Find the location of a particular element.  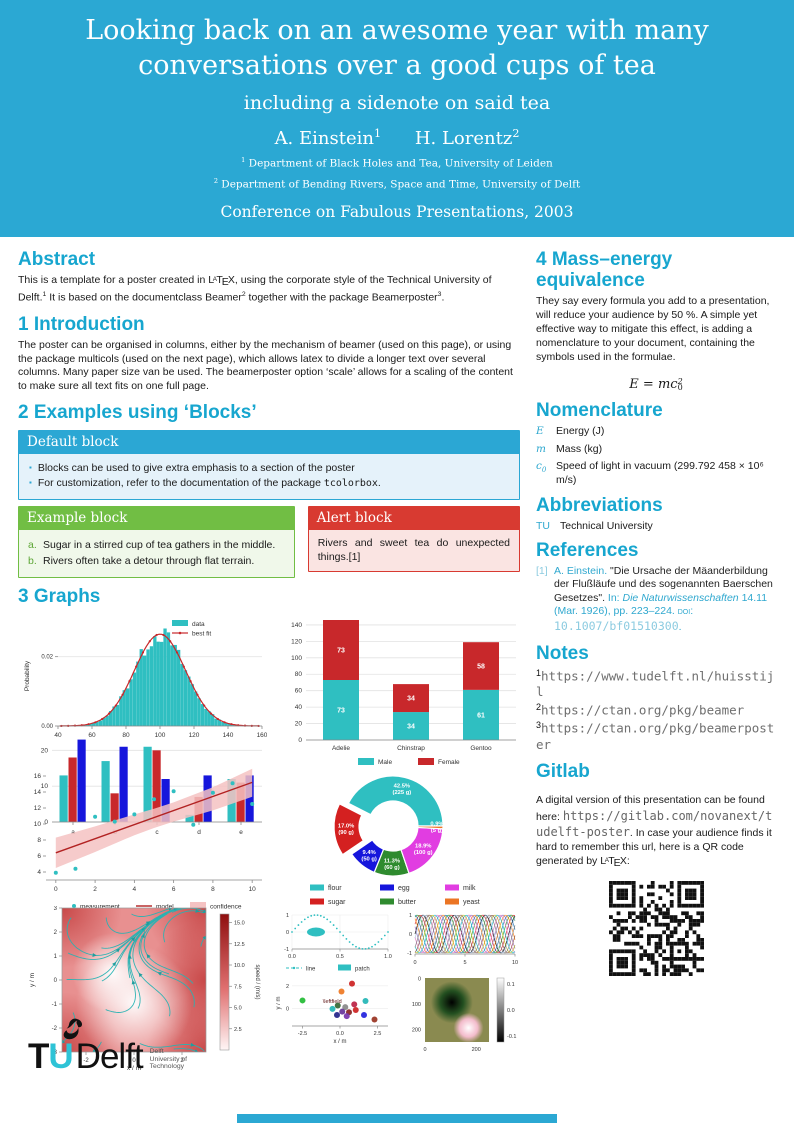

qr-code is located at coordinates (656, 931).